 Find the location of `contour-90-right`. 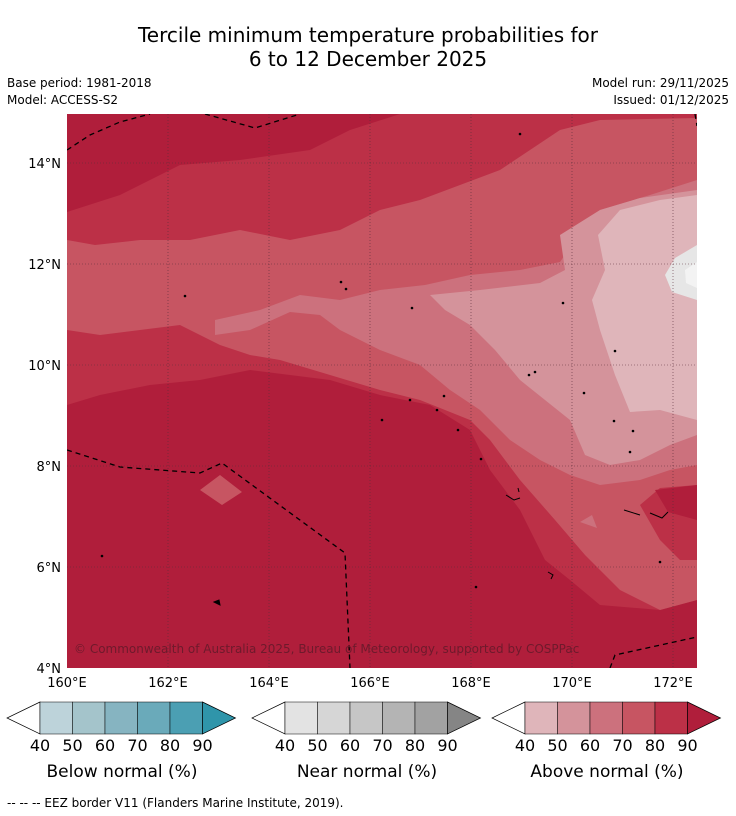

contour-90-right is located at coordinates (676, 502).